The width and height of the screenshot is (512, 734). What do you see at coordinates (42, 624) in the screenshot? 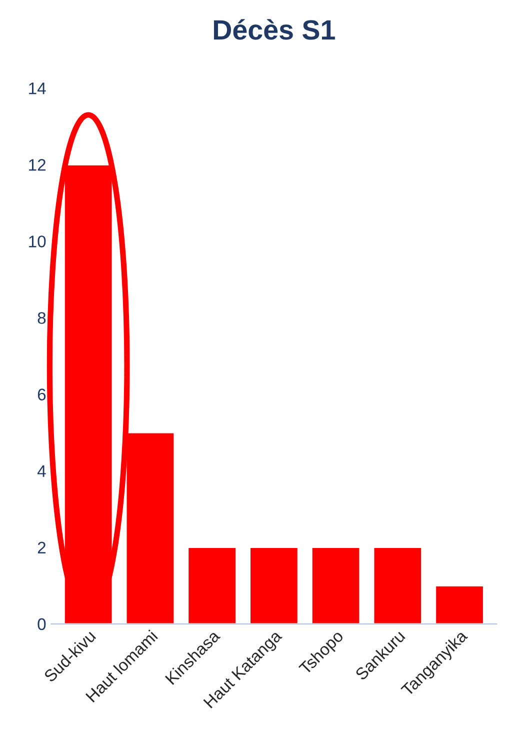
I see `y-tick-label: 0` at bounding box center [42, 624].